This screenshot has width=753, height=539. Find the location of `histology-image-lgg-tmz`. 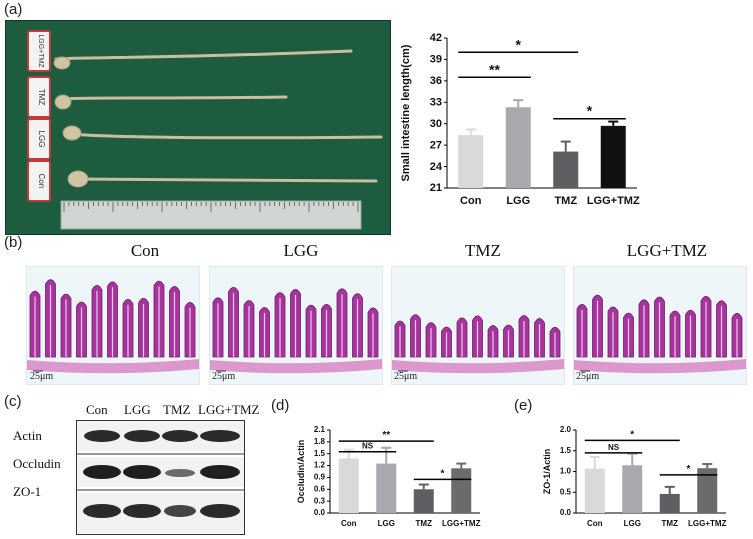

histology-image-lgg-tmz is located at coordinates (660, 325).